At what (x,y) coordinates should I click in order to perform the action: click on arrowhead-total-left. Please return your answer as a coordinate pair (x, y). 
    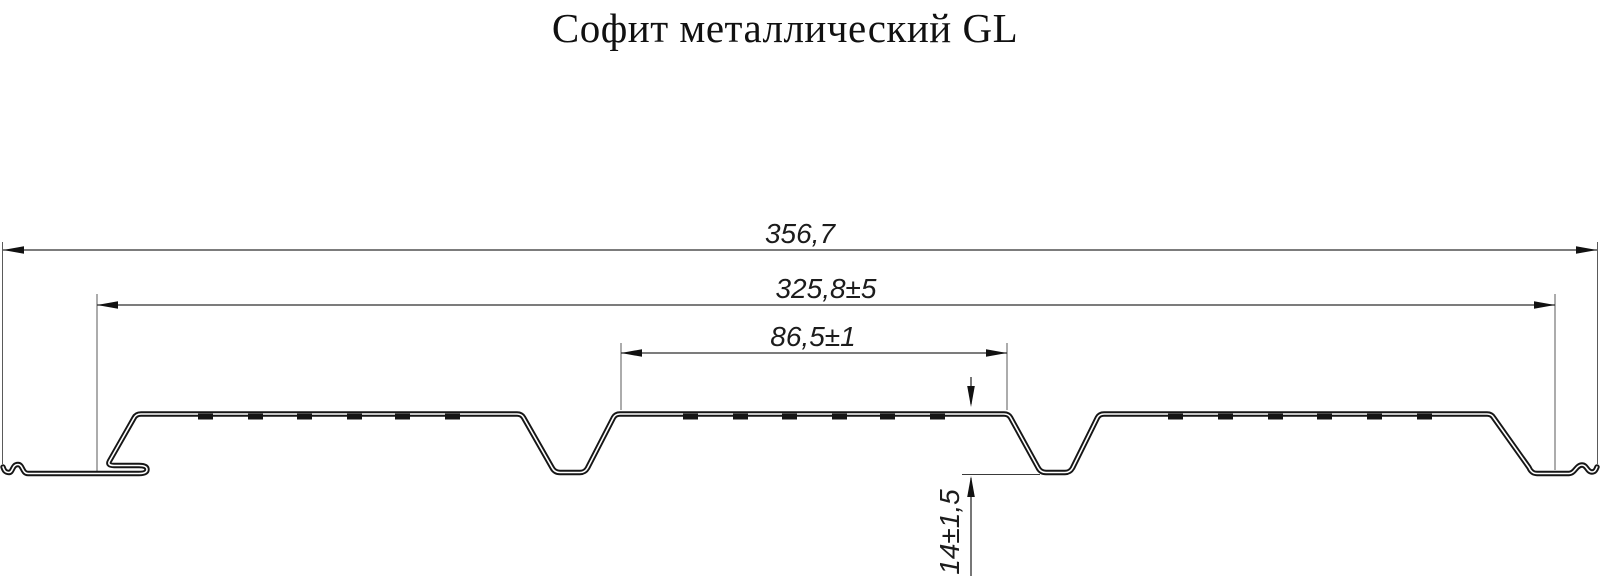
    Looking at the image, I should click on (13, 250).